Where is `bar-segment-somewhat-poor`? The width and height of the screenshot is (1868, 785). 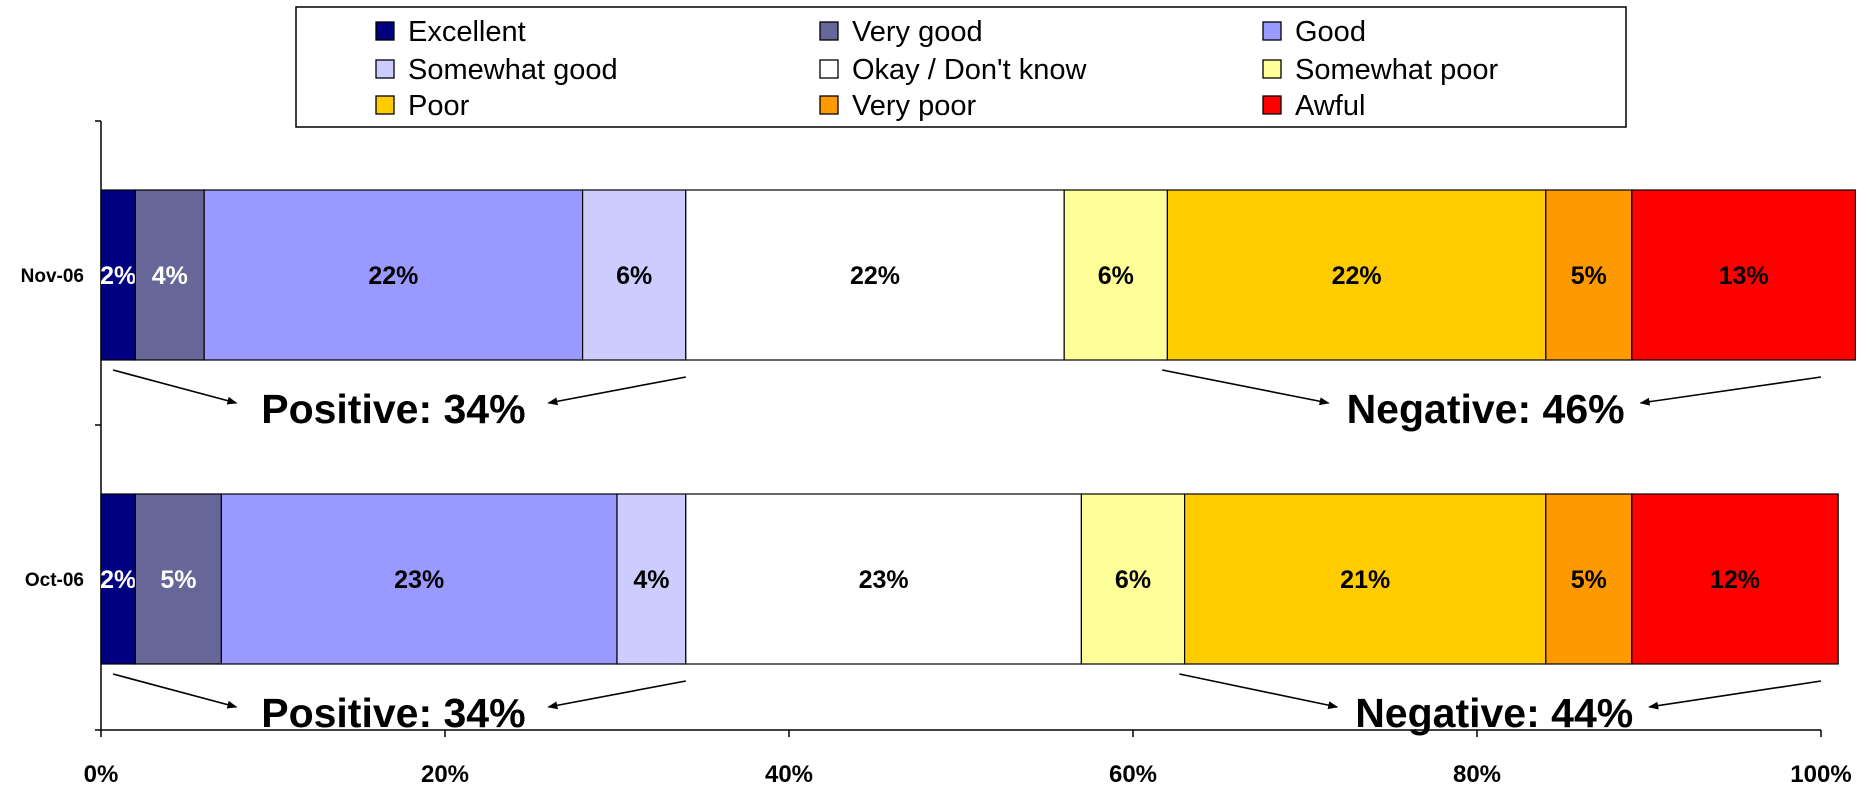
bar-segment-somewhat-poor is located at coordinates (1133, 579).